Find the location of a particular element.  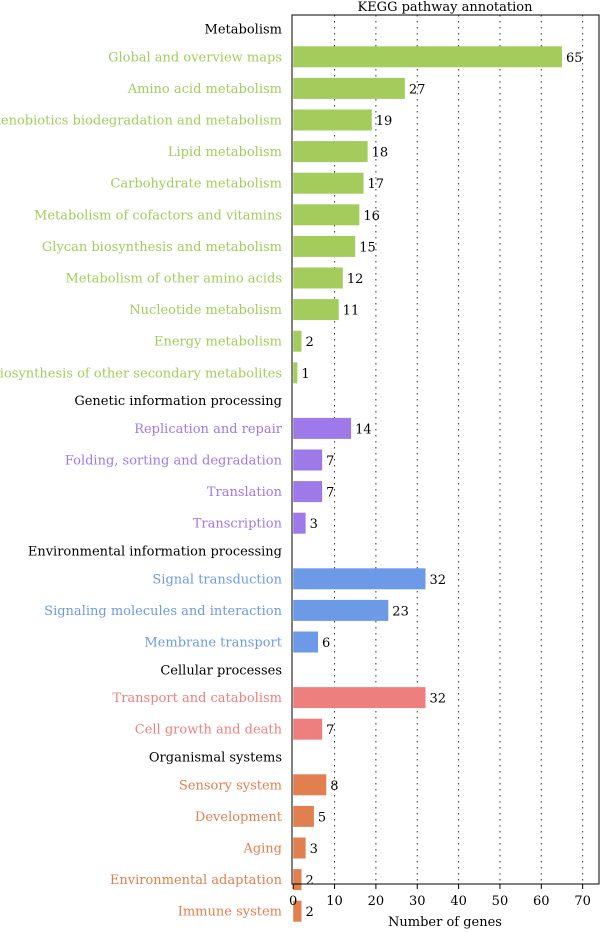

data-label: 5 is located at coordinates (322, 817).